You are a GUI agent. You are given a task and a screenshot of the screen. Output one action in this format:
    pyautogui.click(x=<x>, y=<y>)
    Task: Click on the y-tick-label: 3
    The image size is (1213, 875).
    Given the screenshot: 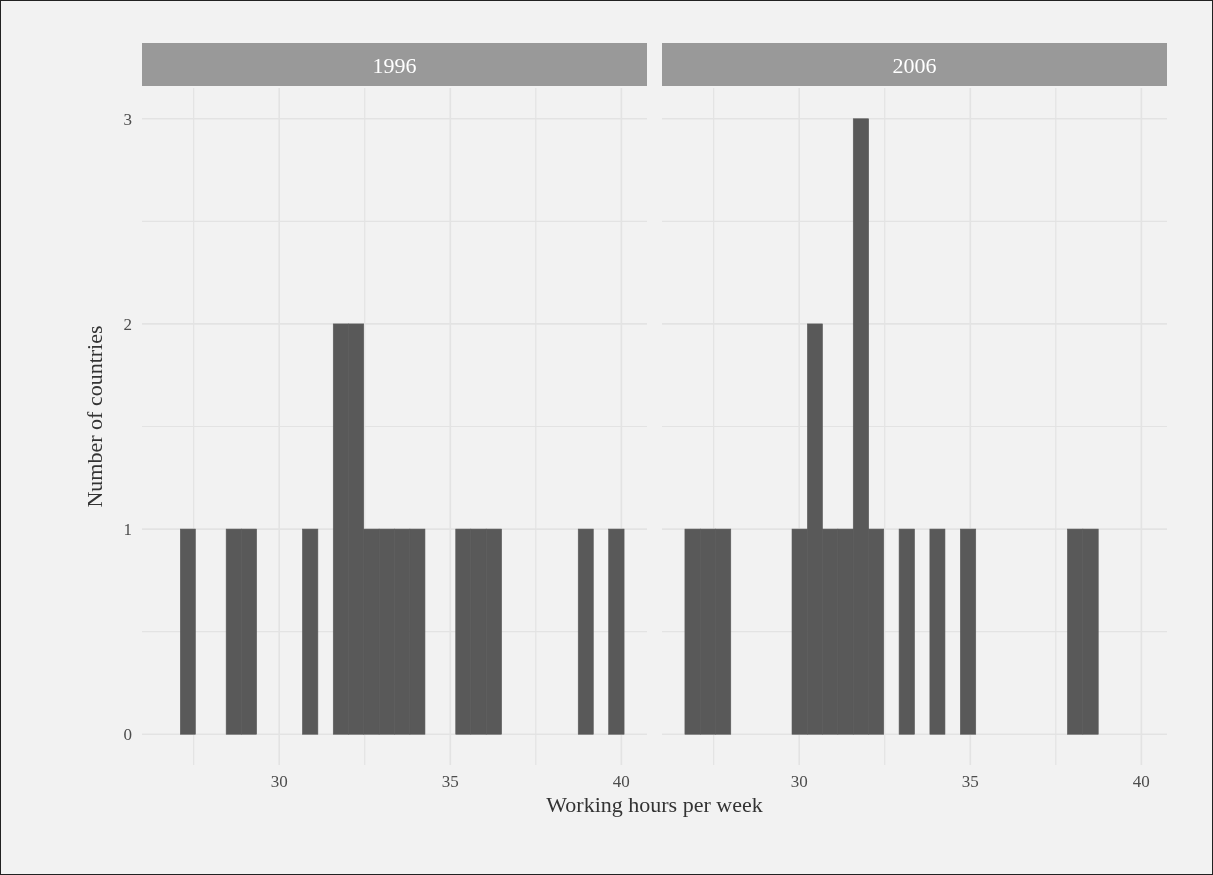 What is the action you would take?
    pyautogui.click(x=127, y=119)
    